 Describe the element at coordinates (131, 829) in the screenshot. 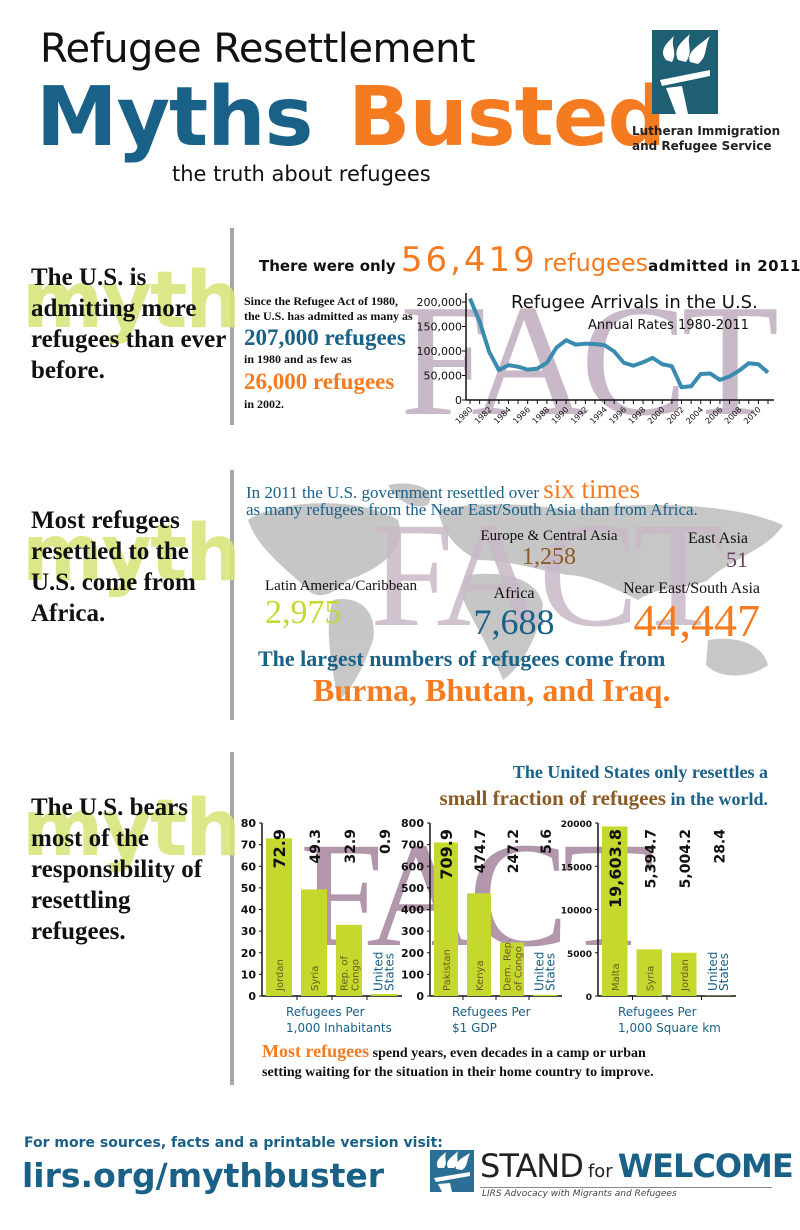

I see `myth-watermark-3: myth` at that location.